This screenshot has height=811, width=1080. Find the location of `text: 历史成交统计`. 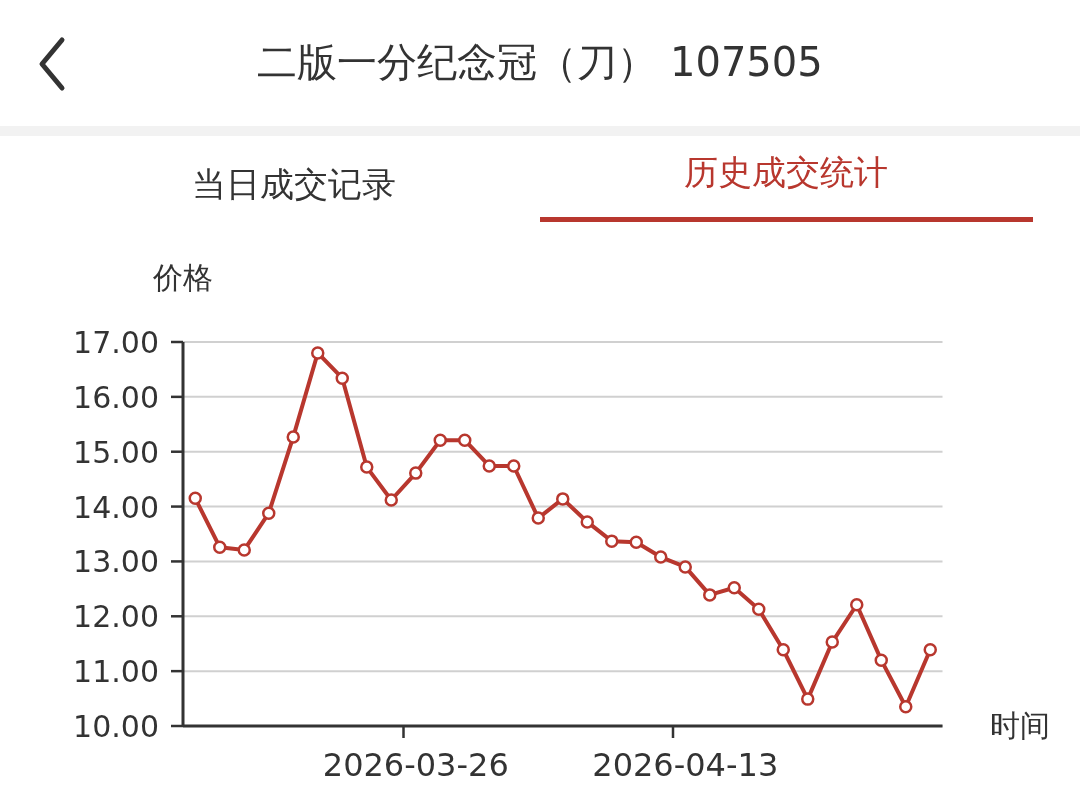

text: 历史成交统计 is located at coordinates (786, 172).